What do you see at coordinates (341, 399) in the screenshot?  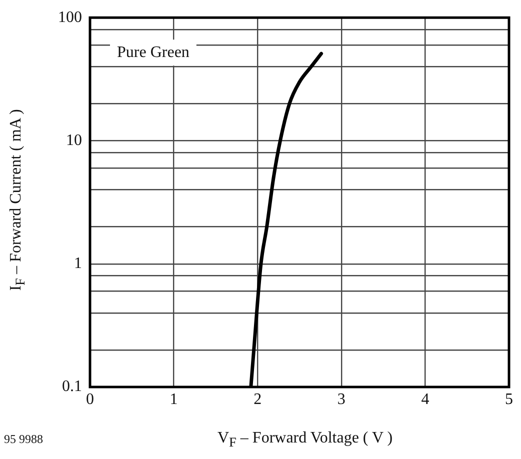 I see `x-tick-label: 3` at bounding box center [341, 399].